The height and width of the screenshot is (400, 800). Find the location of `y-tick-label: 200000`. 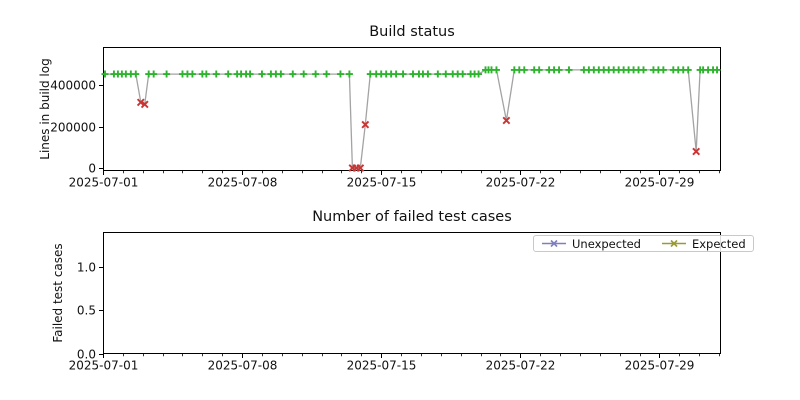

y-tick-label: 200000 is located at coordinates (73, 128).